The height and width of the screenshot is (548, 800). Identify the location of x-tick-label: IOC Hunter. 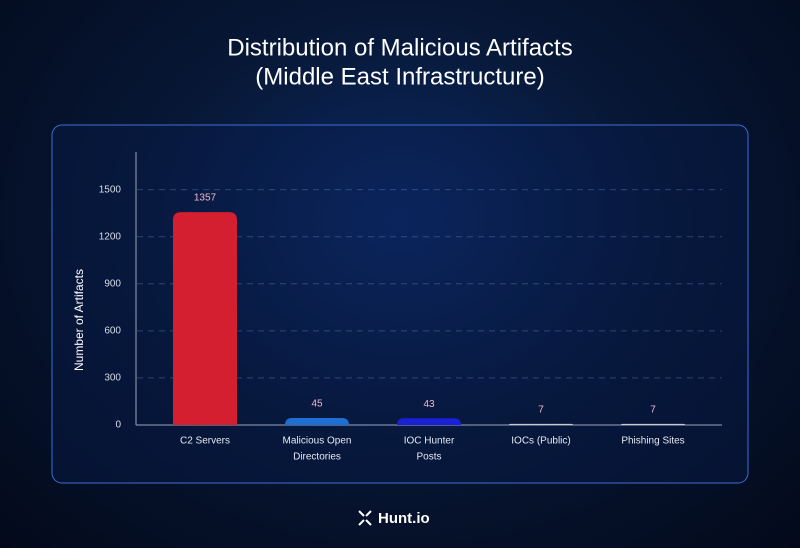
(429, 441).